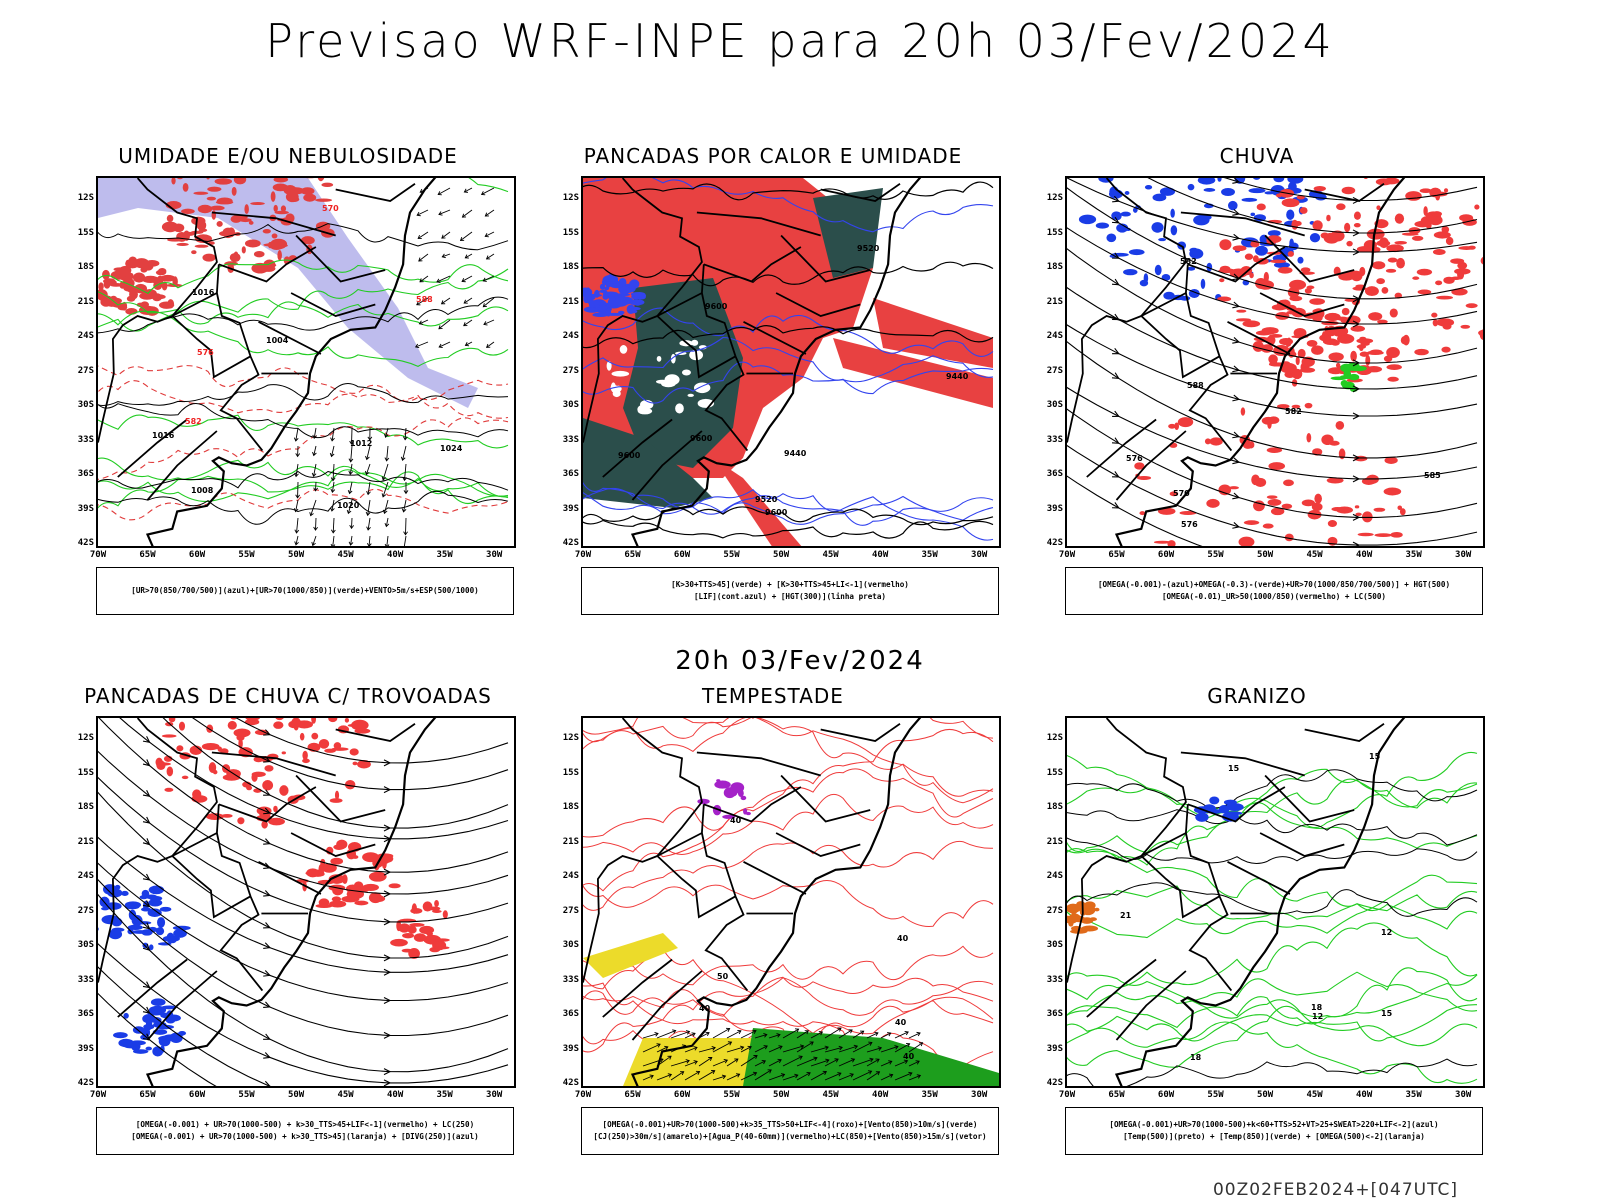  What do you see at coordinates (800, 661) in the screenshot?
I see `mid-title: 20h 03/Fev/2024` at bounding box center [800, 661].